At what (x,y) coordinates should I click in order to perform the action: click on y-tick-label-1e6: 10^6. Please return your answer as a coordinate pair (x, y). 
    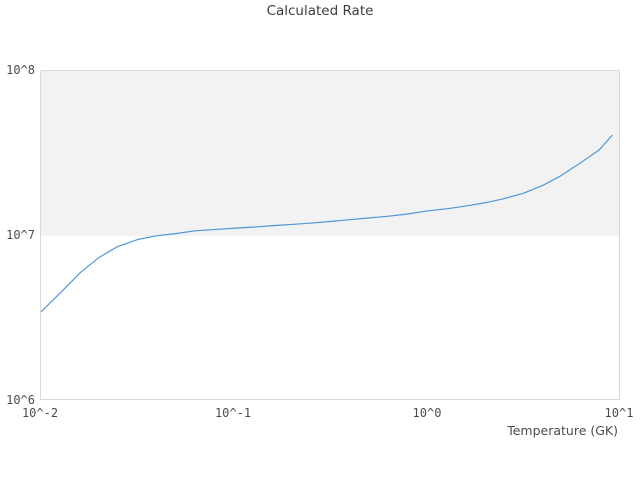
    Looking at the image, I should click on (20, 400).